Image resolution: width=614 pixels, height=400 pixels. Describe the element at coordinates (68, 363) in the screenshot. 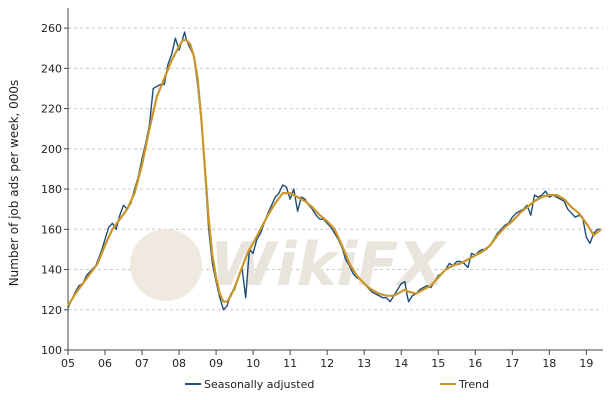

I see `x-tick-label: 05` at that location.